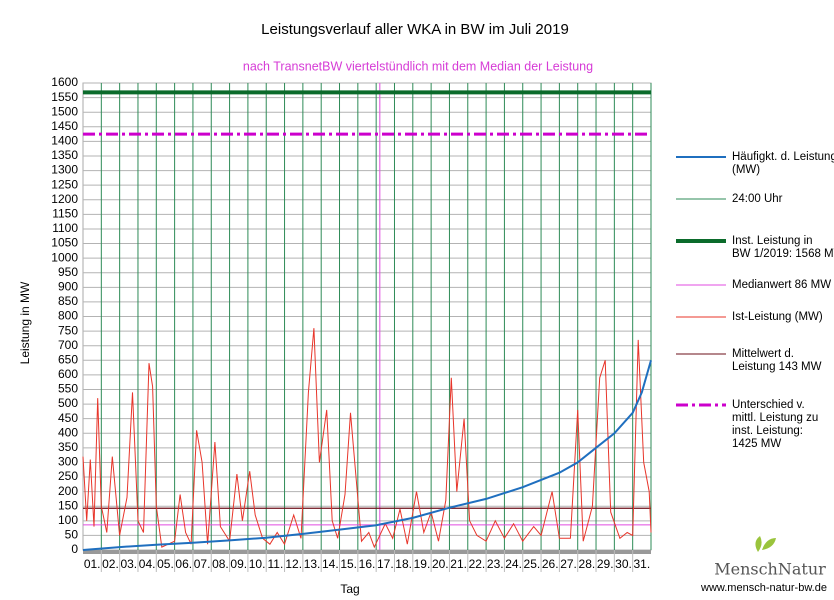  I want to click on x-tick-label: 15., so click(348, 564).